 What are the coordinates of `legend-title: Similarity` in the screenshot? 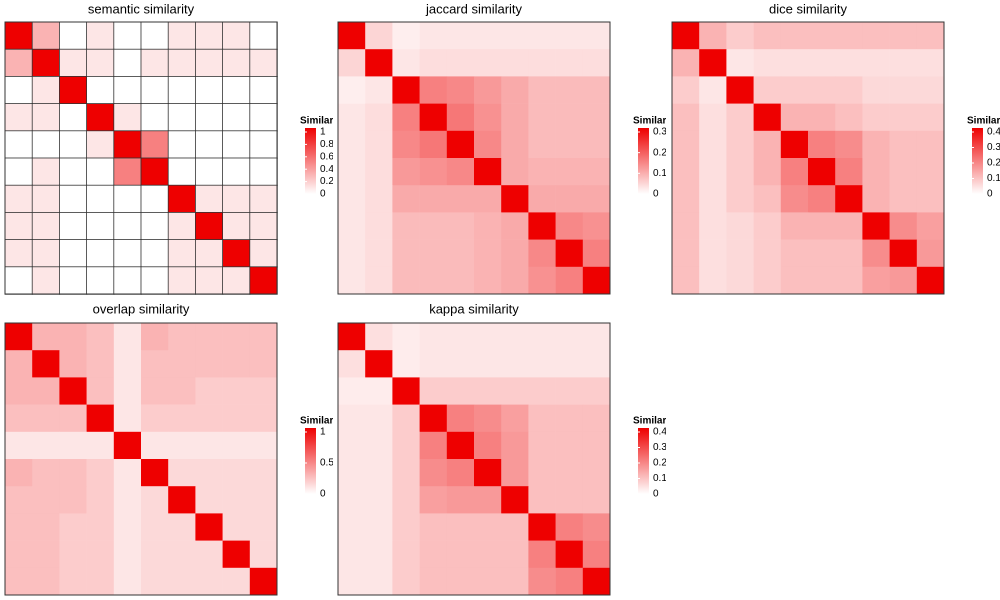 It's located at (649, 121).